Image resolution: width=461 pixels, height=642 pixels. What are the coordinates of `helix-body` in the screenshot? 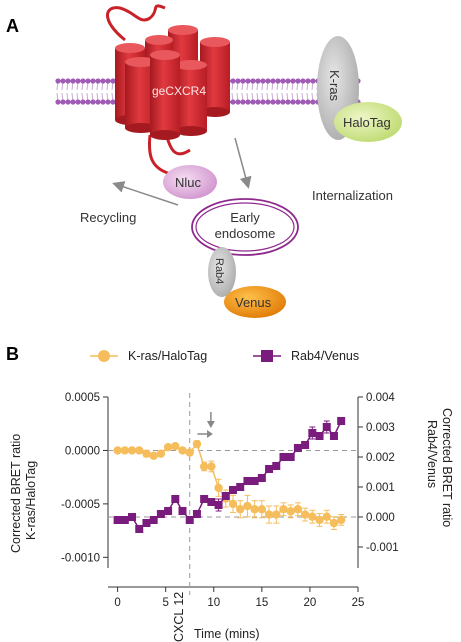 It's located at (165, 95).